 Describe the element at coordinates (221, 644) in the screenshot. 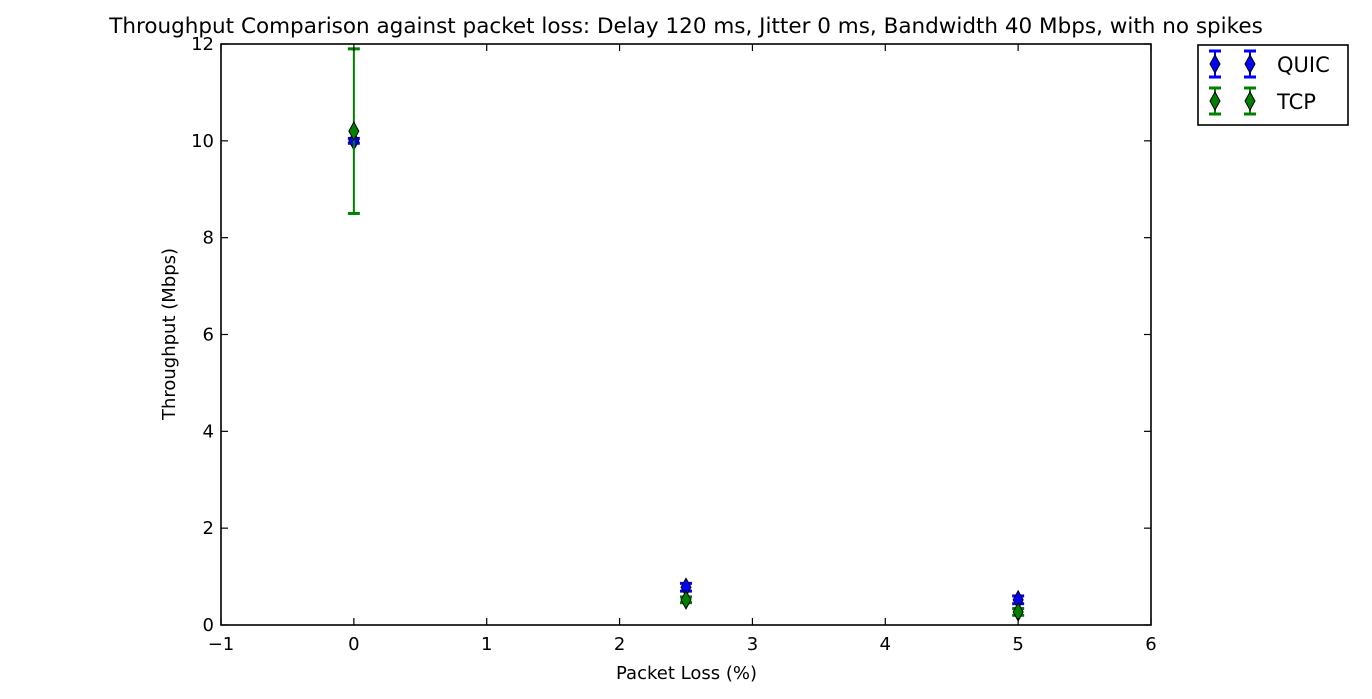

I see `x-tick-label: −1` at that location.